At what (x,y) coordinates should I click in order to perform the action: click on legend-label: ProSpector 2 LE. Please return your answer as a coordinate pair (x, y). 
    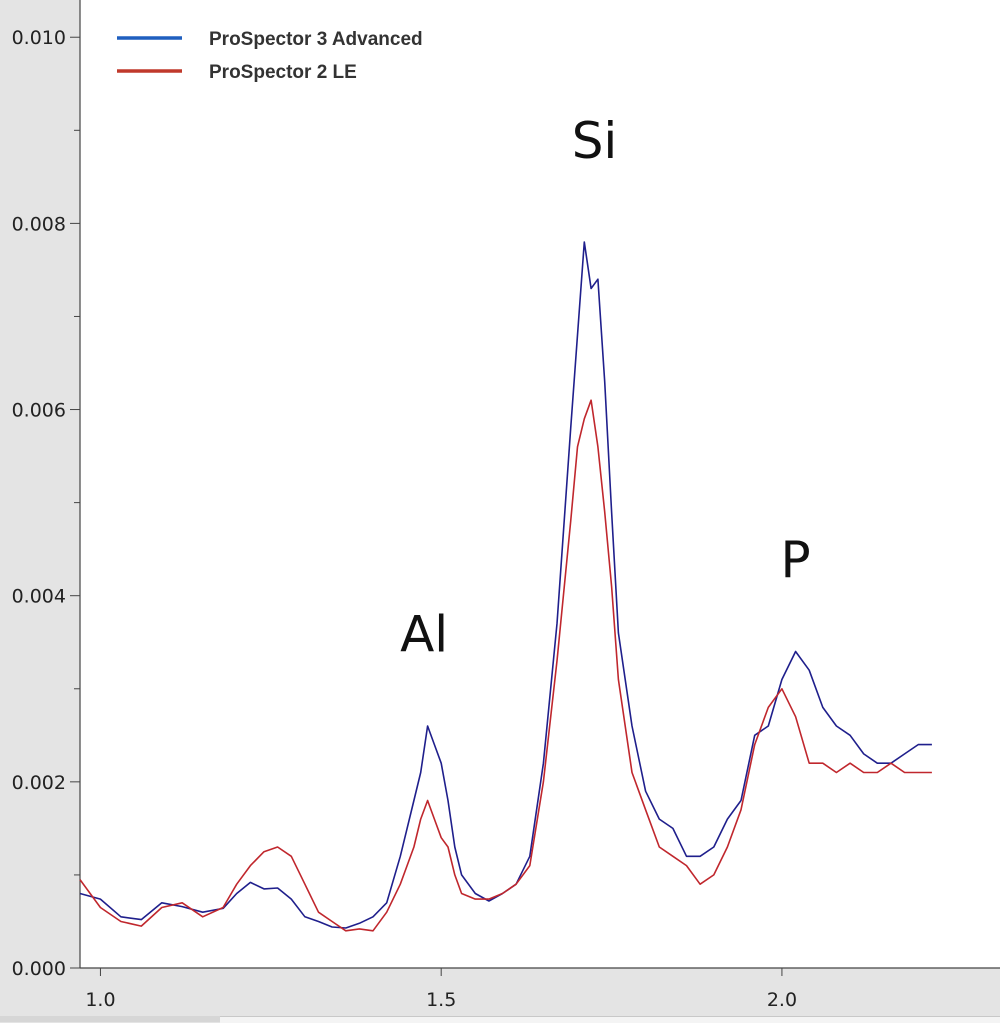
    Looking at the image, I should click on (283, 72).